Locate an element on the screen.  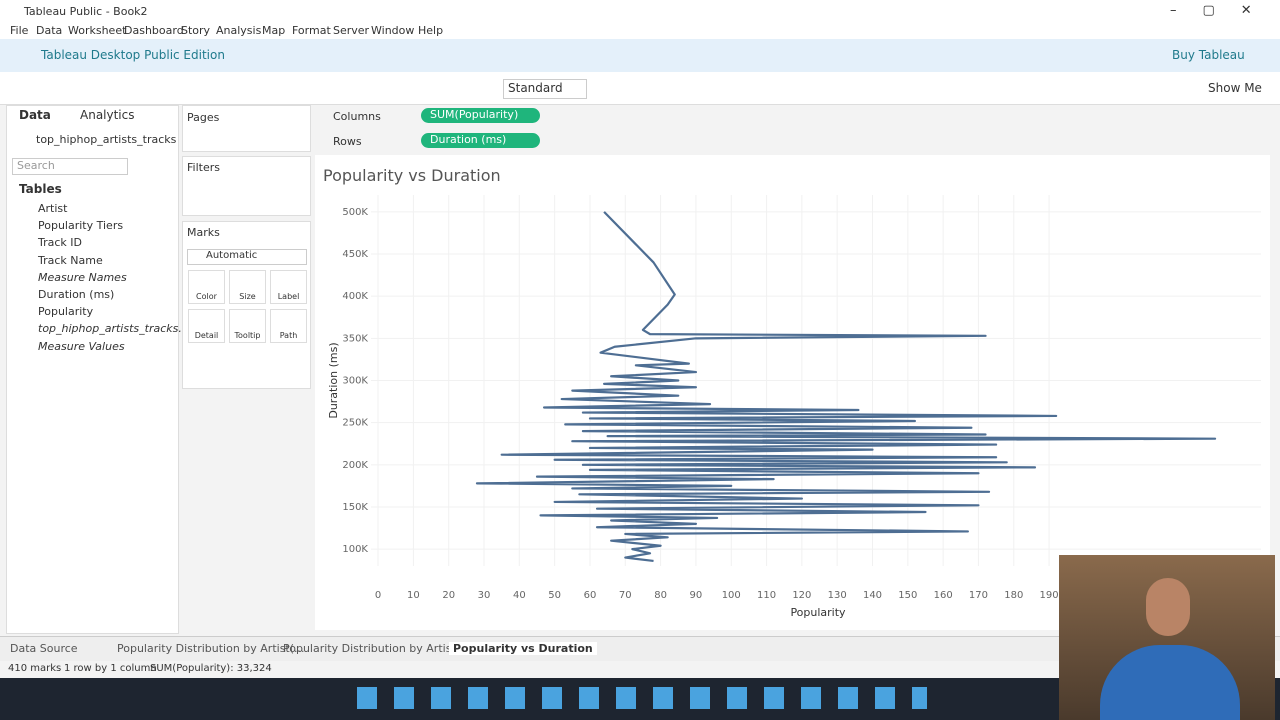
menu-item: Help is located at coordinates (431, 30).